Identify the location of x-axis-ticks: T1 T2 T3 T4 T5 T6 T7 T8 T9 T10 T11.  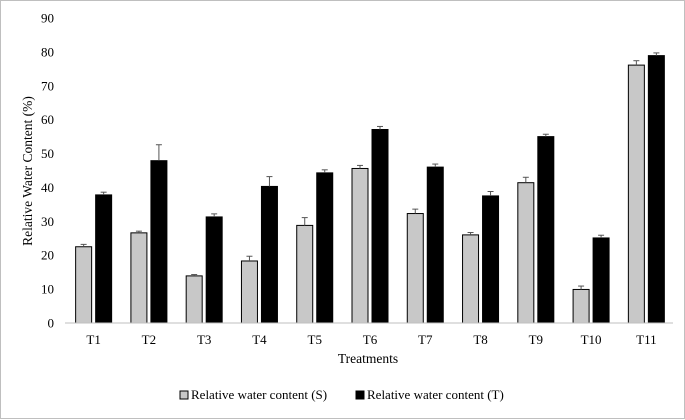
(371, 339).